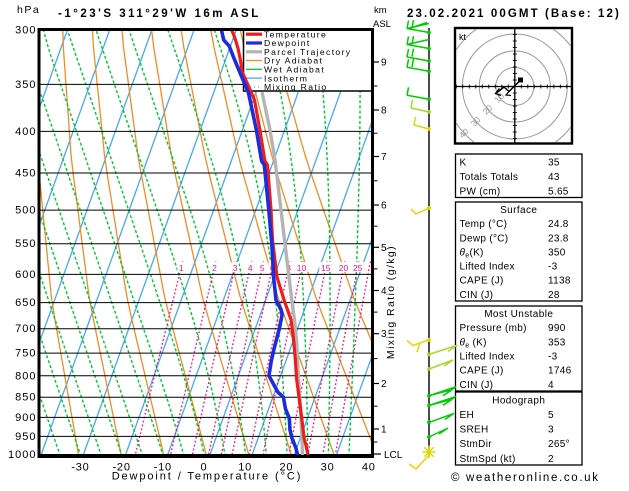 This screenshot has width=629, height=491. I want to click on svg-text: θe (K), so click(473, 343).